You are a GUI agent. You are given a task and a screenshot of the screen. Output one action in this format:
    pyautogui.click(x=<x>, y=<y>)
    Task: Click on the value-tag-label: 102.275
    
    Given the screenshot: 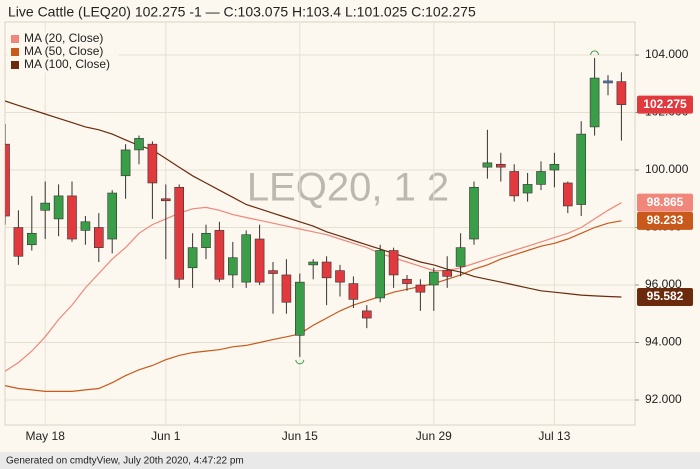 What is the action you would take?
    pyautogui.click(x=665, y=104)
    